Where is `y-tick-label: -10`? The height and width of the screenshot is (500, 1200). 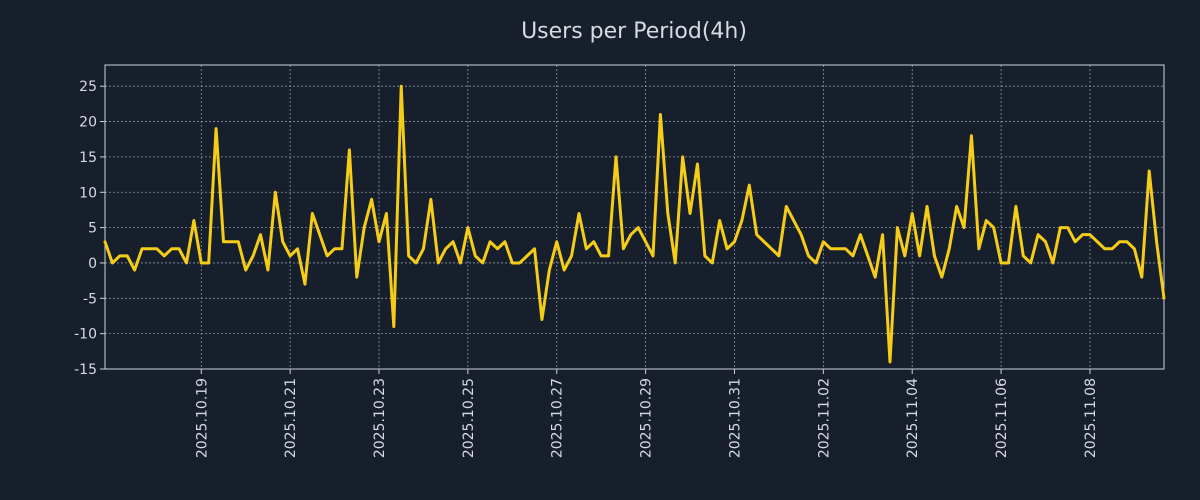 y-tick-label: -10 is located at coordinates (85, 335).